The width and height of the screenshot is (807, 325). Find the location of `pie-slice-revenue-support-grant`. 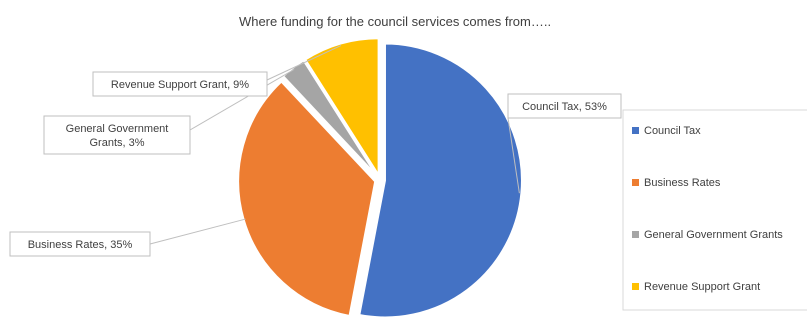

pie-slice-revenue-support-grant is located at coordinates (341, 108).